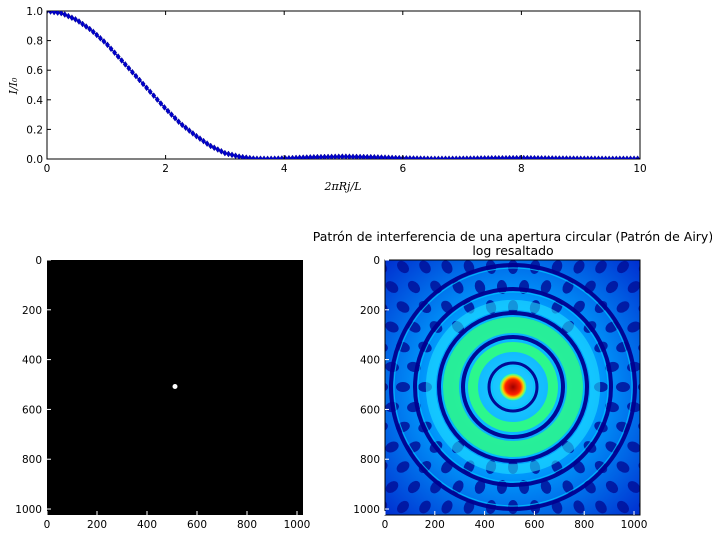 The height and width of the screenshot is (536, 712). I want to click on x-tick-label: 400, so click(147, 525).